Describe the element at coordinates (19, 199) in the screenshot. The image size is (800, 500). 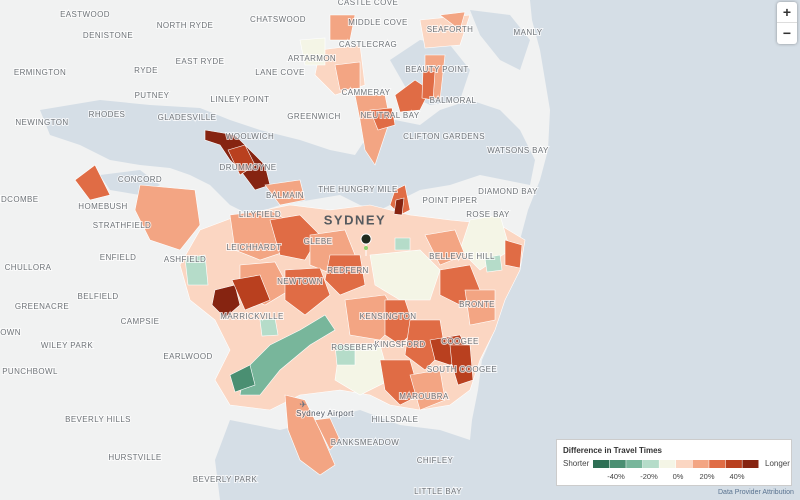
I see `place-label: LIDCOMBE` at that location.